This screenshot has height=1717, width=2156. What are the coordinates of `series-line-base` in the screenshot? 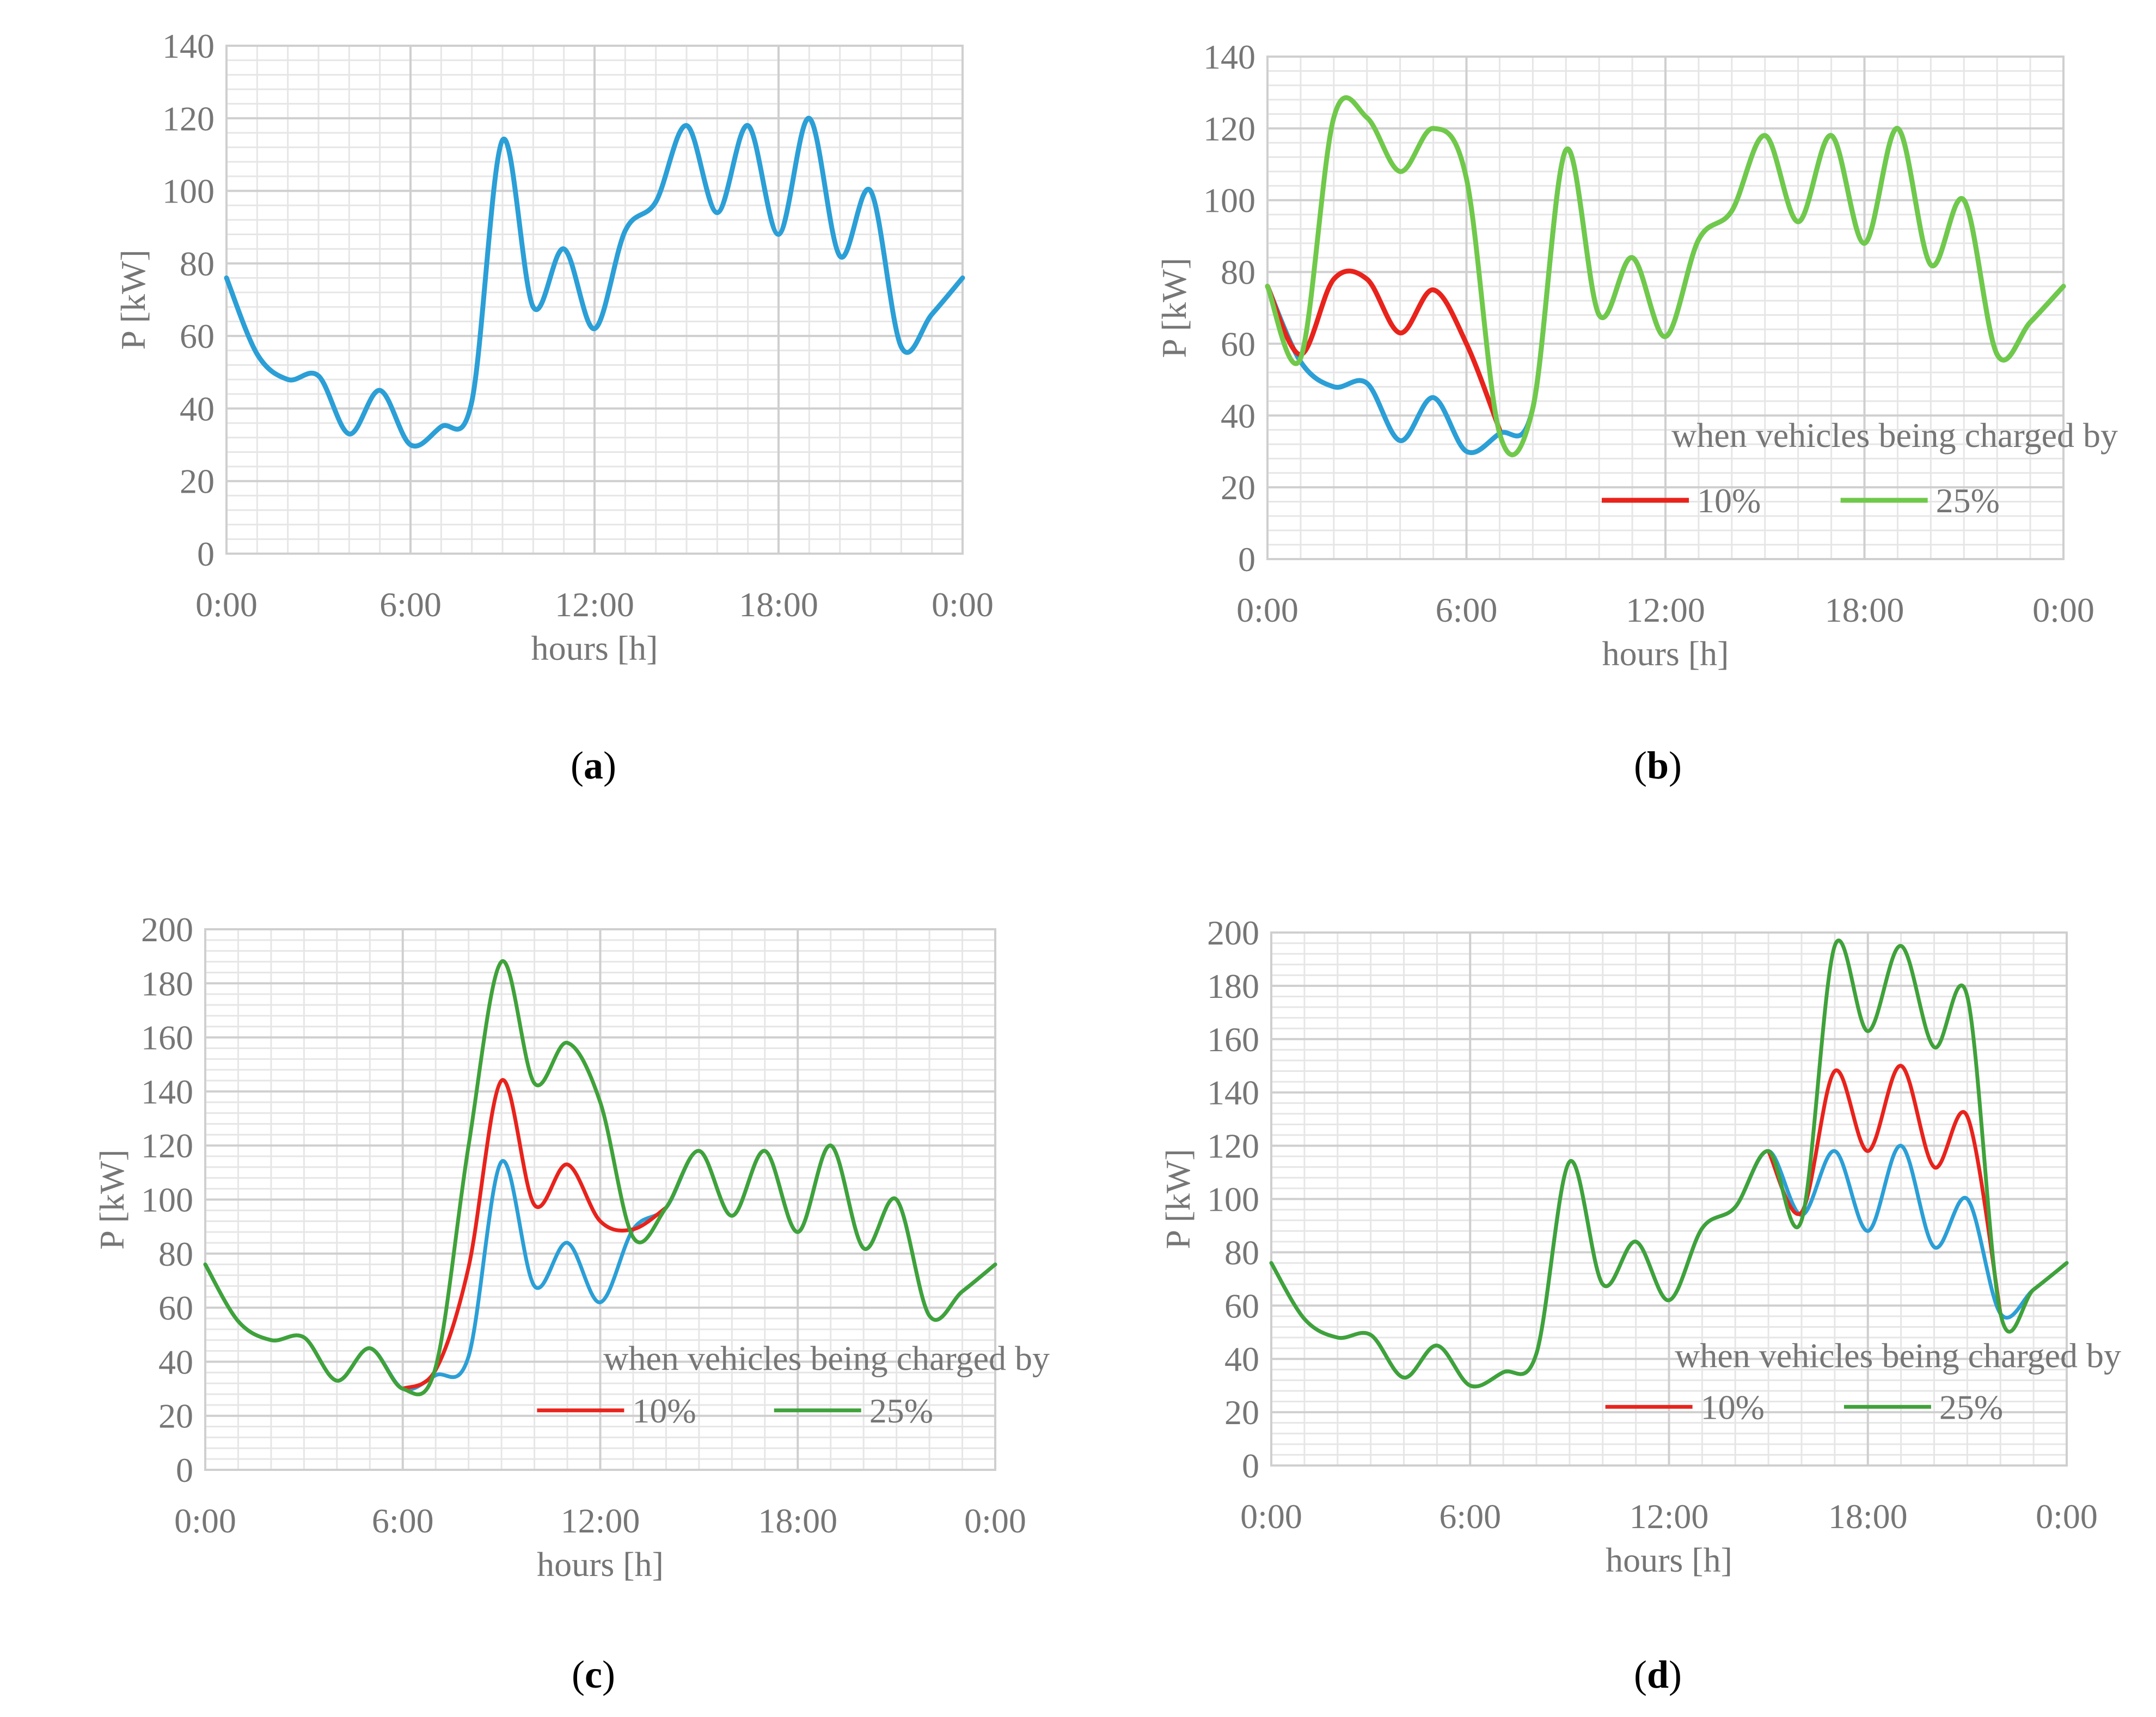 It's located at (594, 282).